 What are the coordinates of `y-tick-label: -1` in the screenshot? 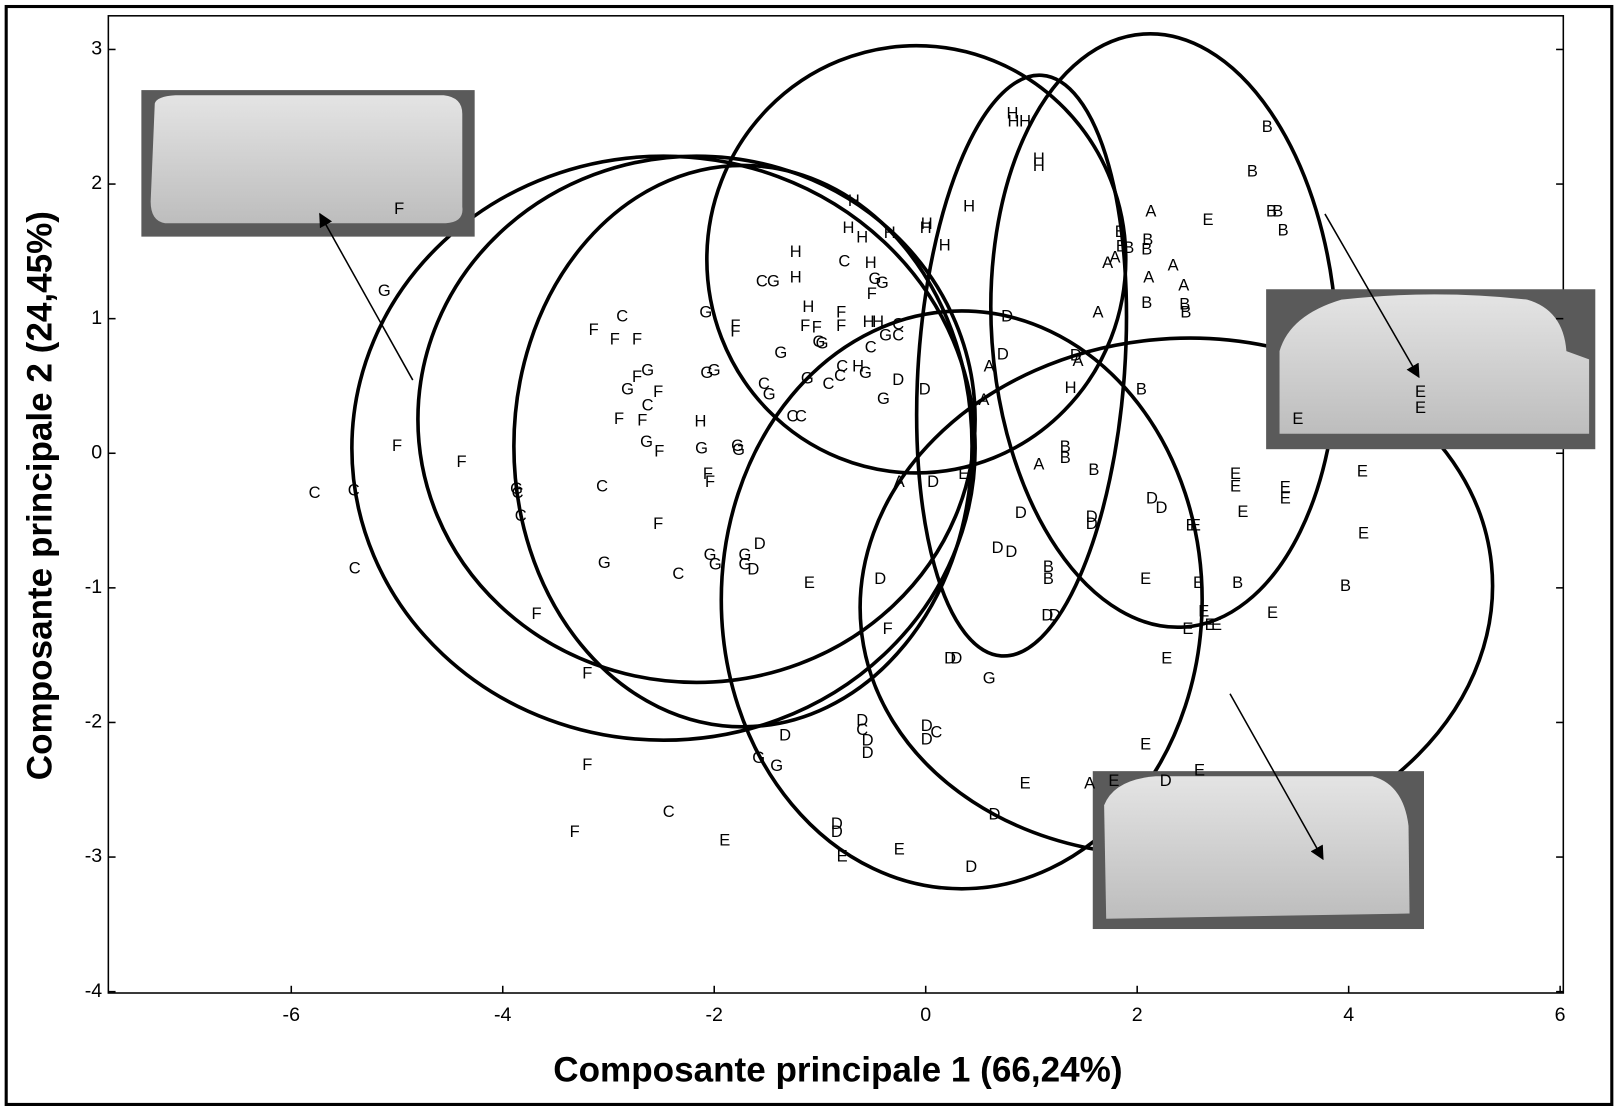 It's located at (93, 587).